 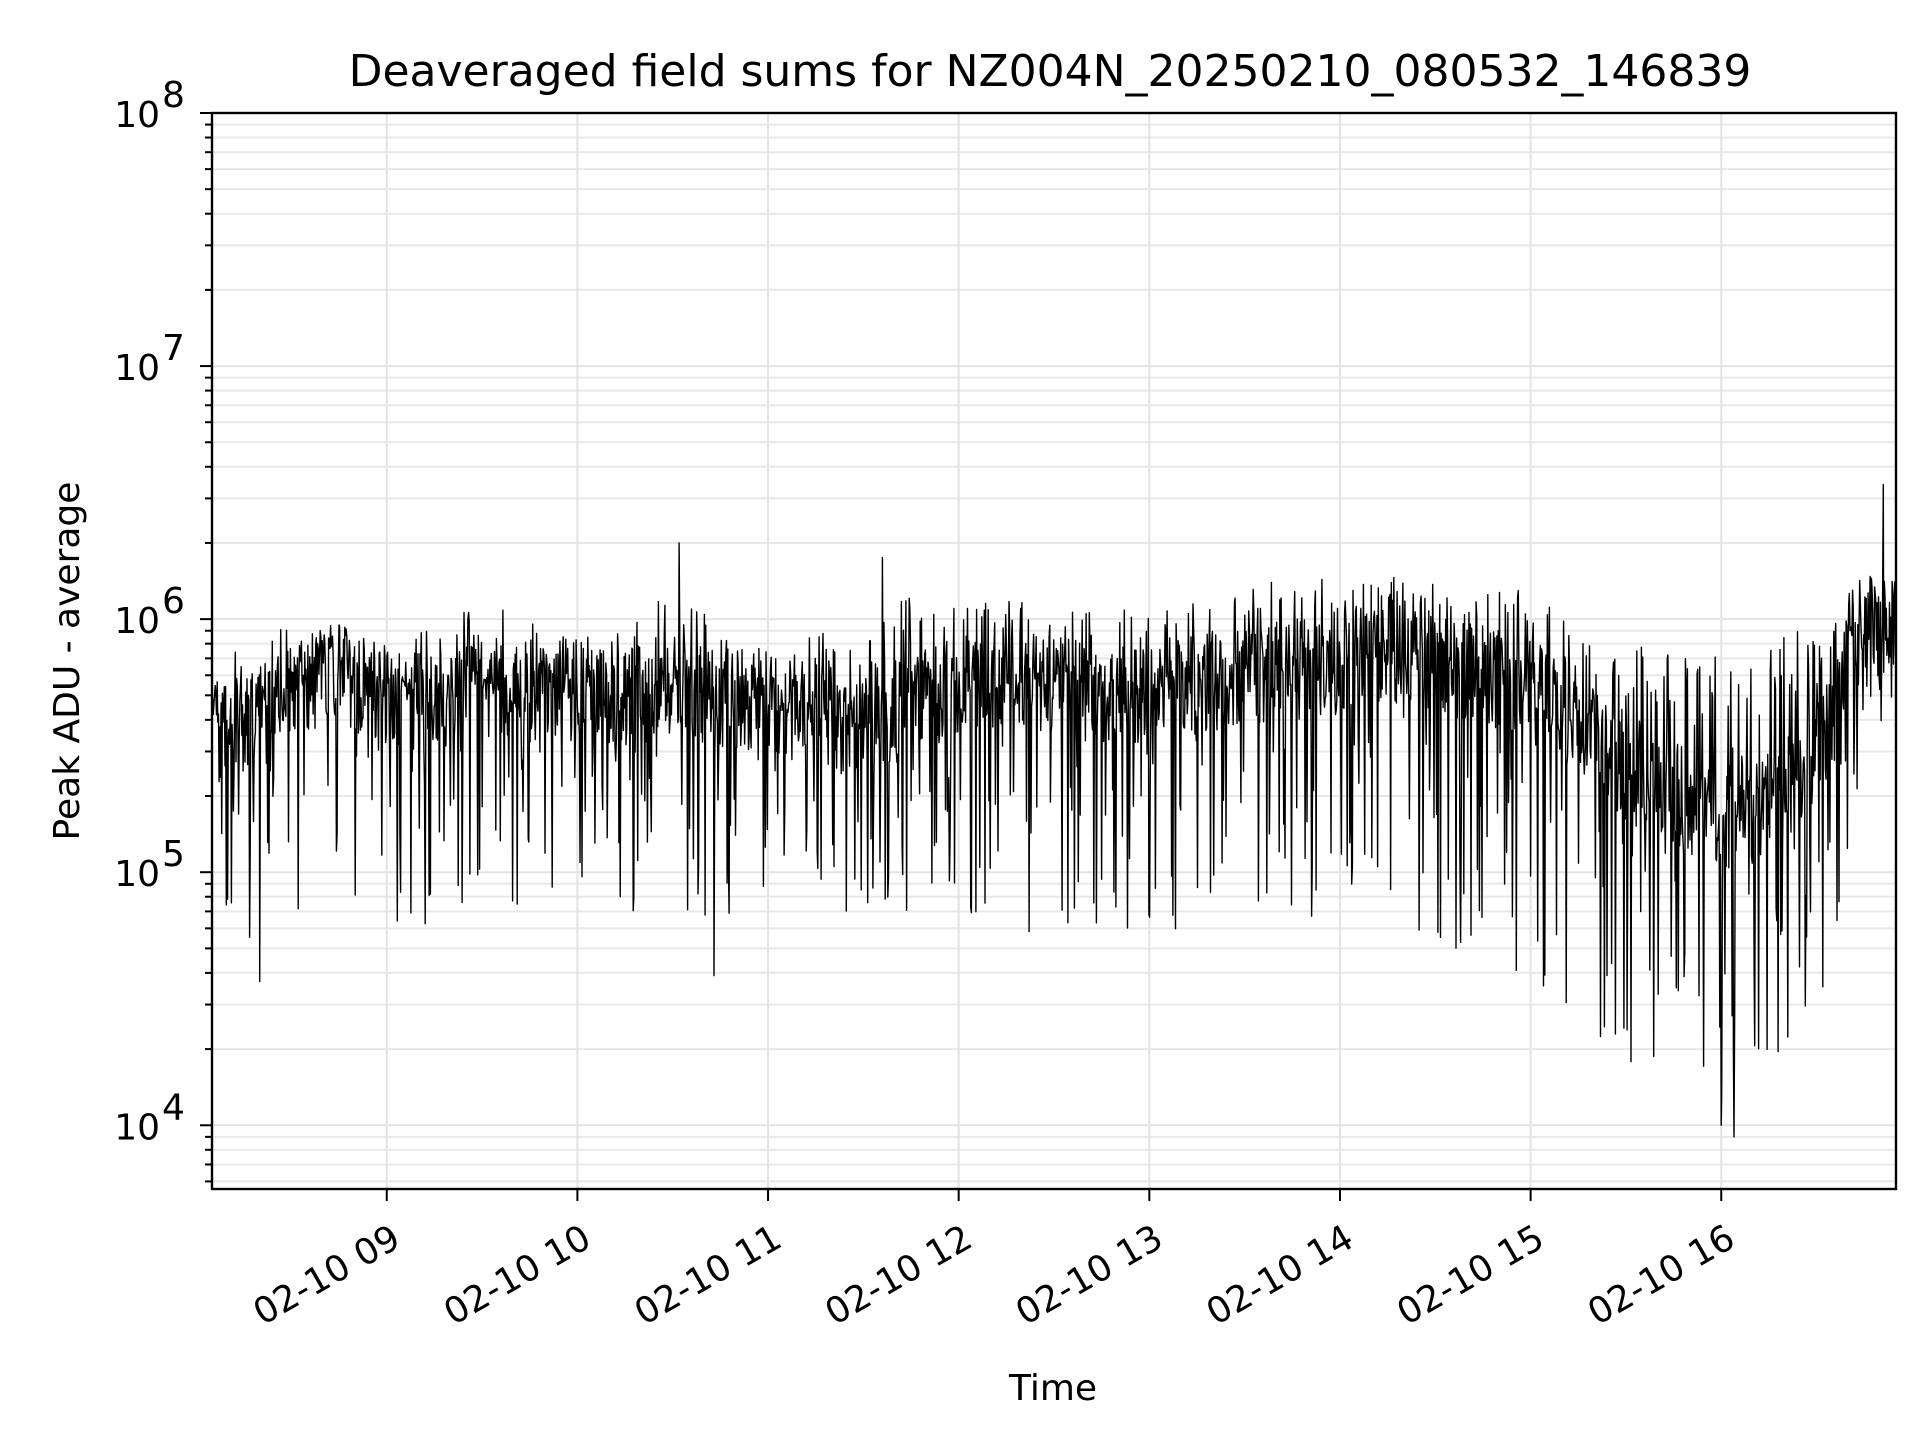 I want to click on y-tick-label-exponent: 8, so click(x=173, y=95).